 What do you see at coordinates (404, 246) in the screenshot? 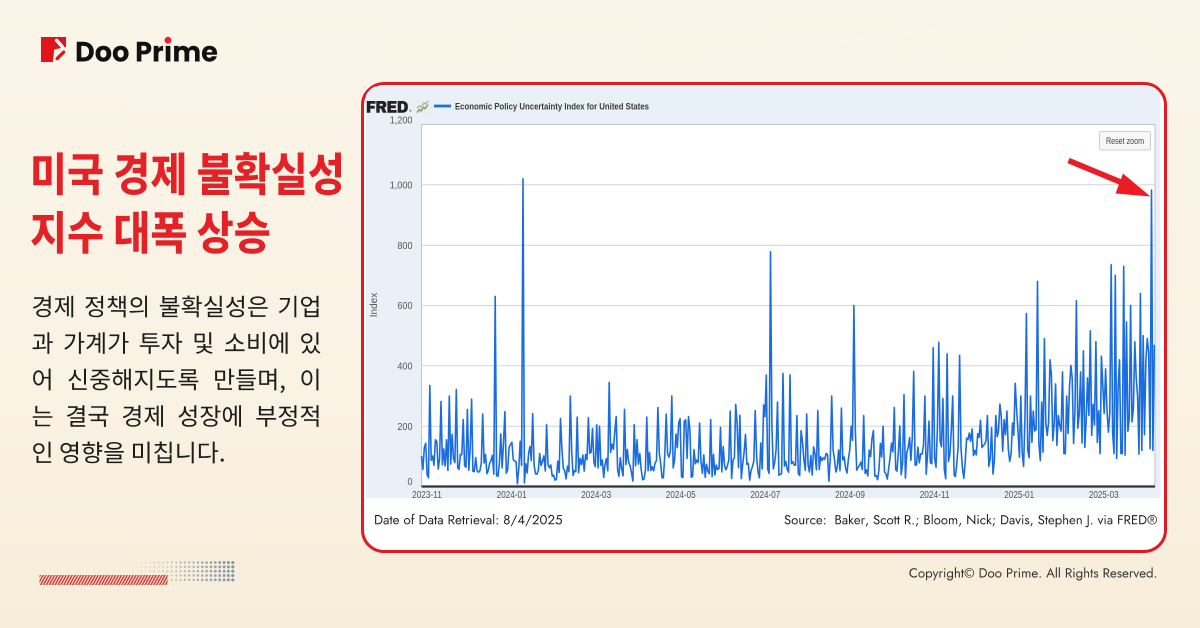
I see `svg-text: 800` at bounding box center [404, 246].